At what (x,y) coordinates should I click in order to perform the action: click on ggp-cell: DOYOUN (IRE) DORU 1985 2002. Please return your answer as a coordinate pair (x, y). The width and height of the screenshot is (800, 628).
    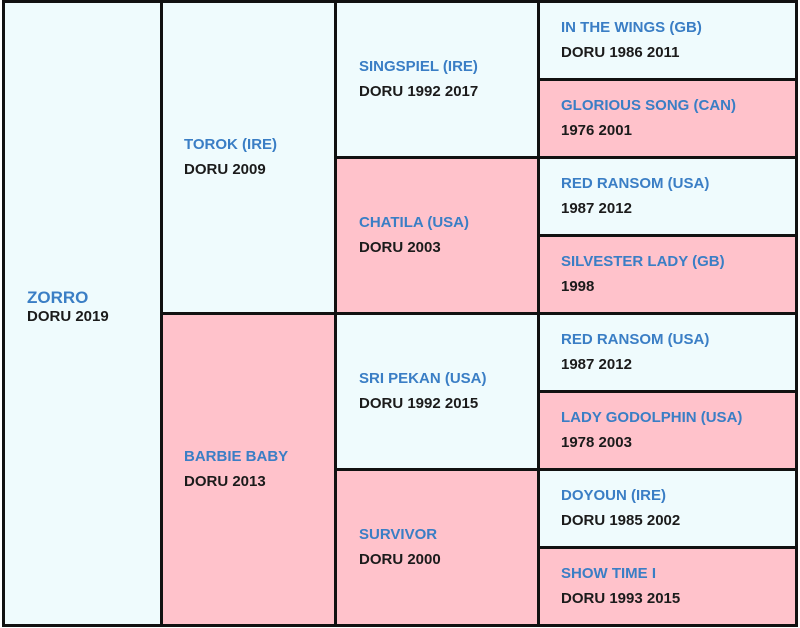
    Looking at the image, I should click on (667, 508).